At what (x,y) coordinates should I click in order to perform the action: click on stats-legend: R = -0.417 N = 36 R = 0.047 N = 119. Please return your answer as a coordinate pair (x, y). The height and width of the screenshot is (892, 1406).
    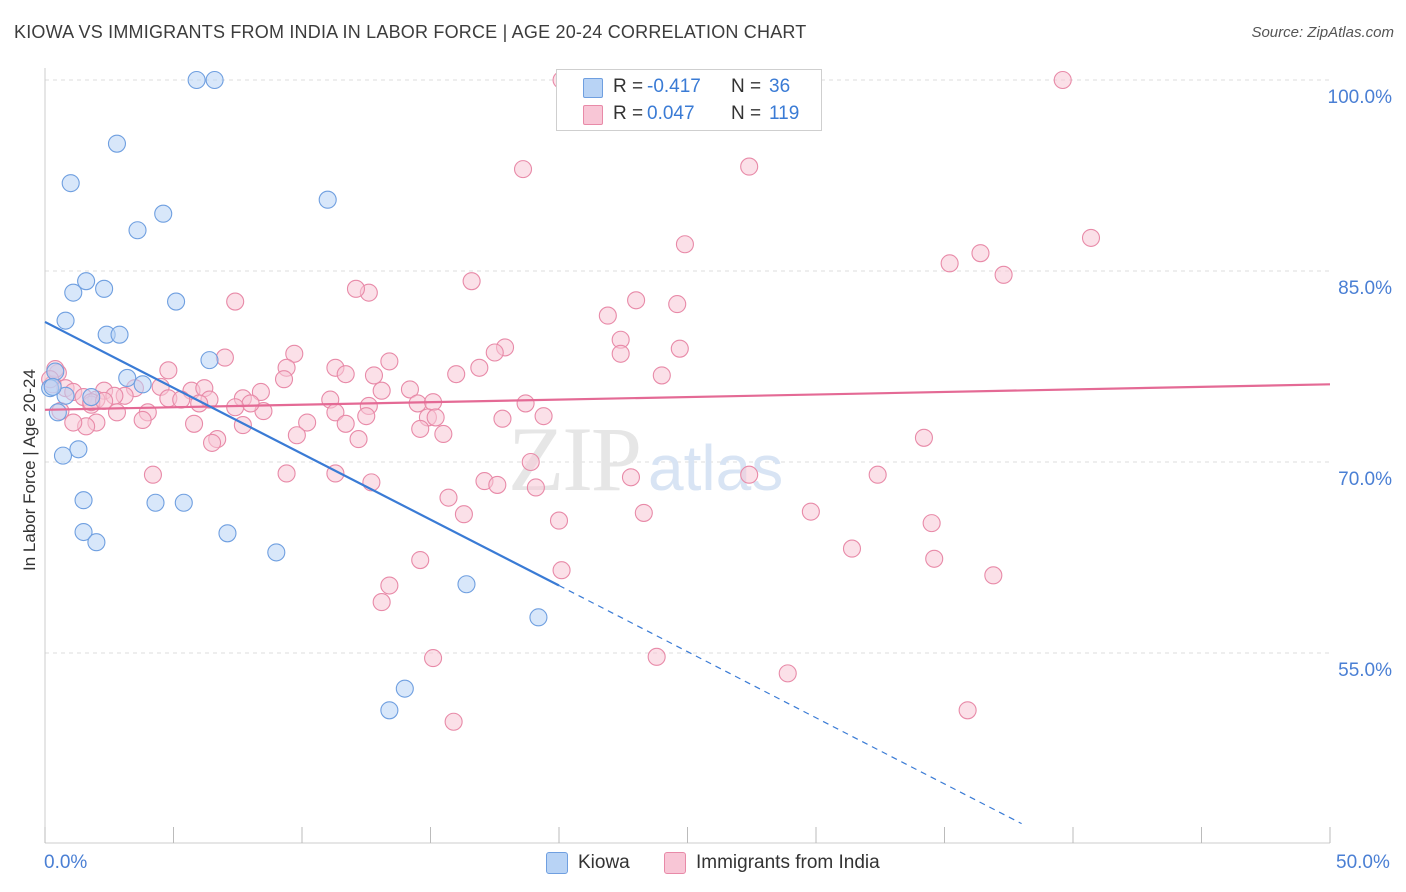
    Looking at the image, I should click on (689, 100).